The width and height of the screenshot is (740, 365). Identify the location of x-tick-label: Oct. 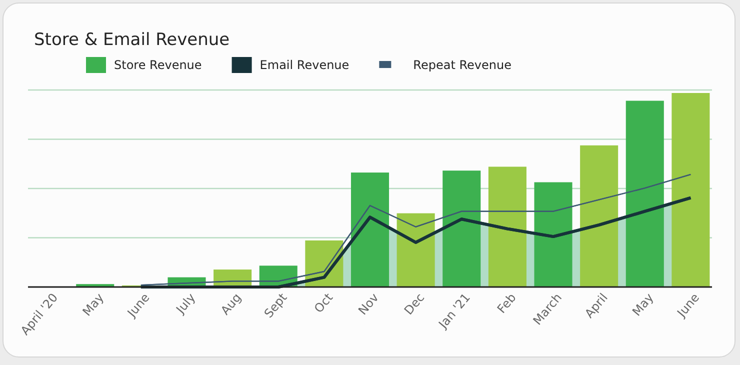
(323, 303).